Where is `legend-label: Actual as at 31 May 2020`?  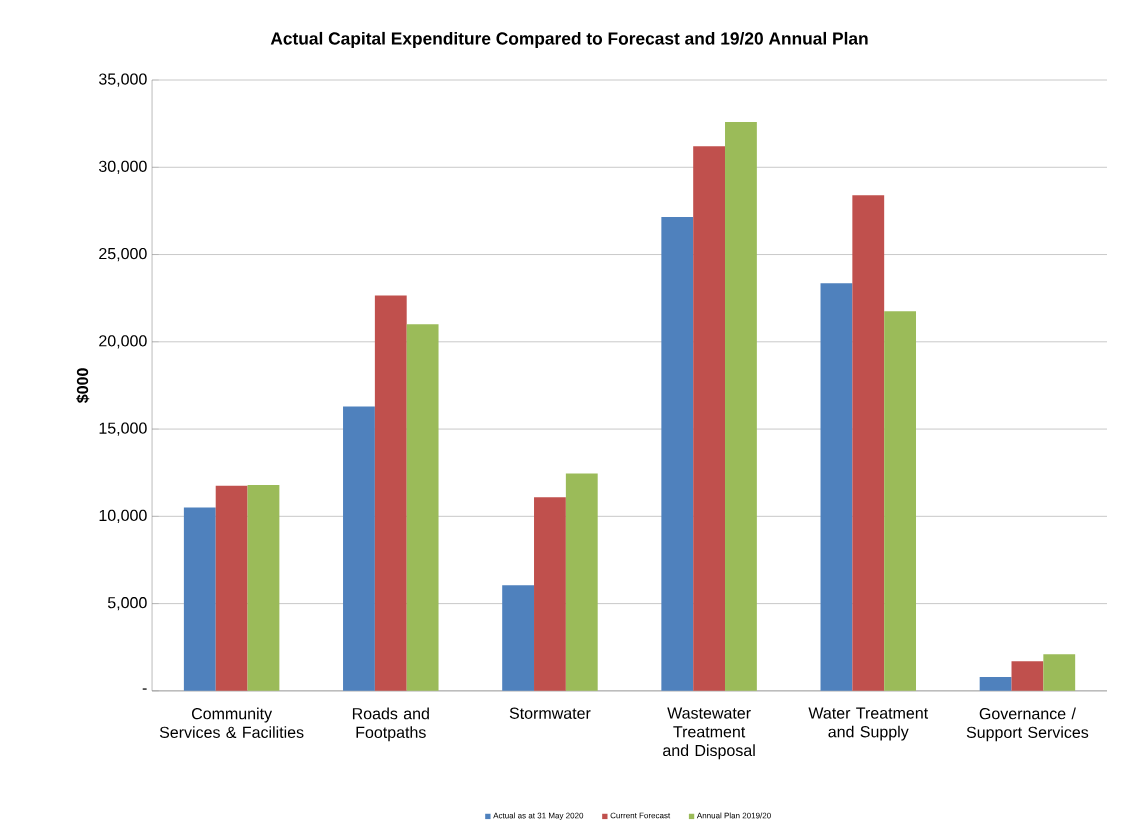 legend-label: Actual as at 31 May 2020 is located at coordinates (538, 816).